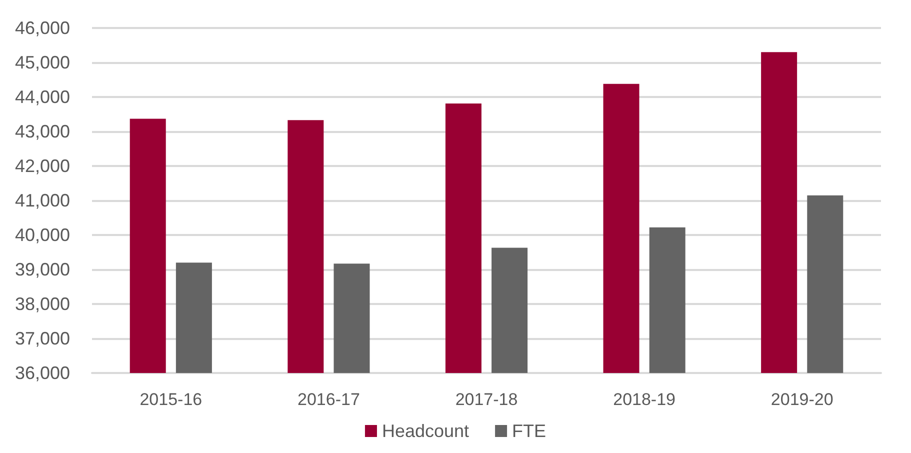 The image size is (911, 453). I want to click on y-tick-label: 46,000, so click(42, 28).